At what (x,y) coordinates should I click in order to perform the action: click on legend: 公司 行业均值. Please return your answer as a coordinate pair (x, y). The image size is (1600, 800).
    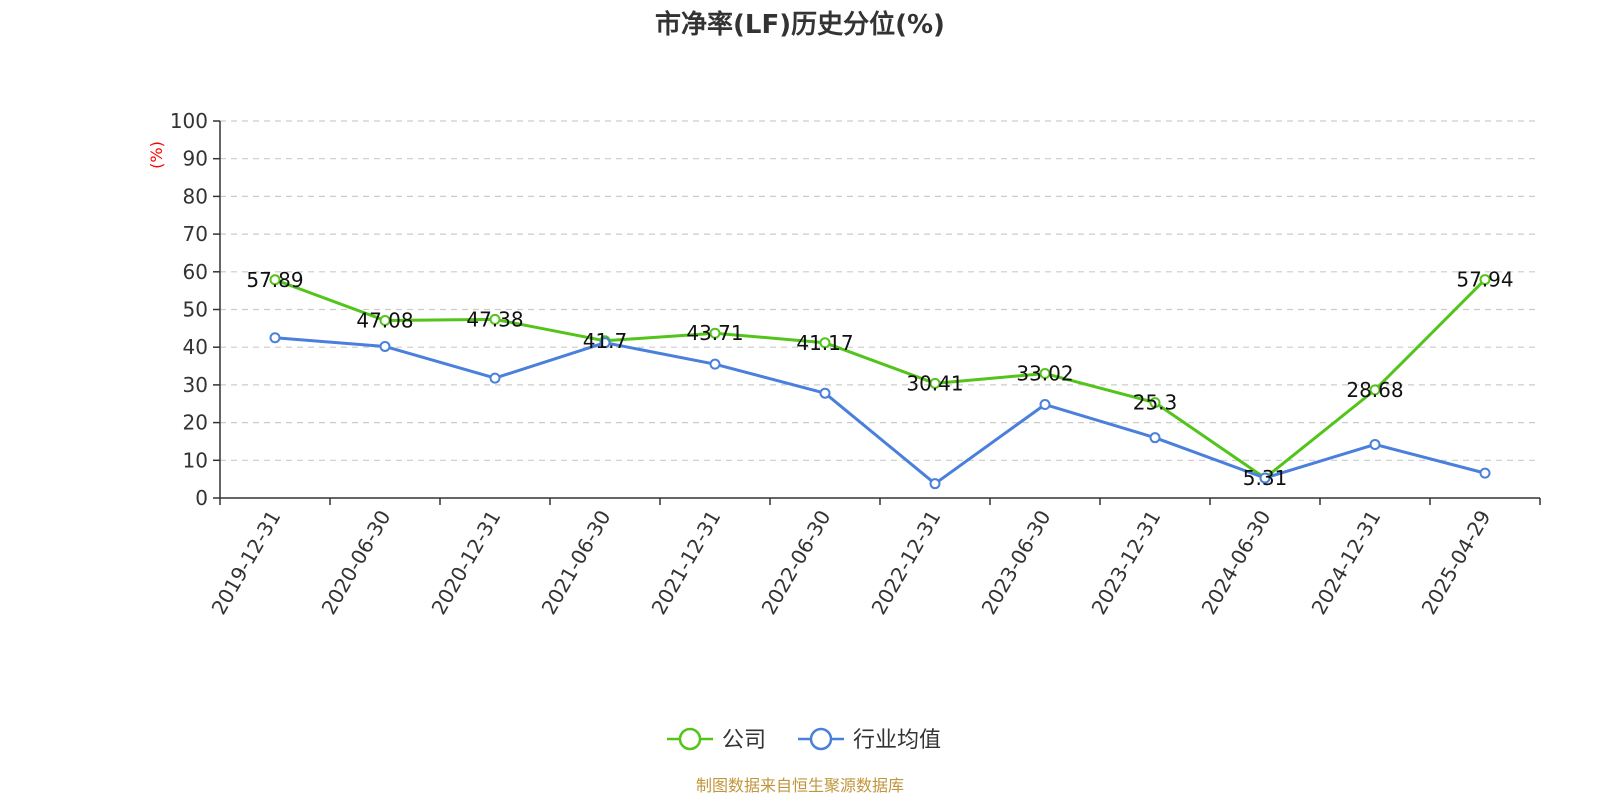
    Looking at the image, I should click on (804, 740).